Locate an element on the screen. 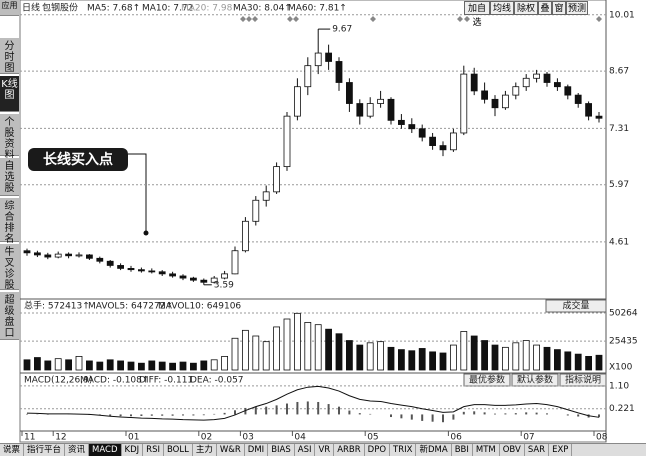 This screenshot has width=646, height=456. macd-header: MACD(12,26,9) is located at coordinates (58, 381).